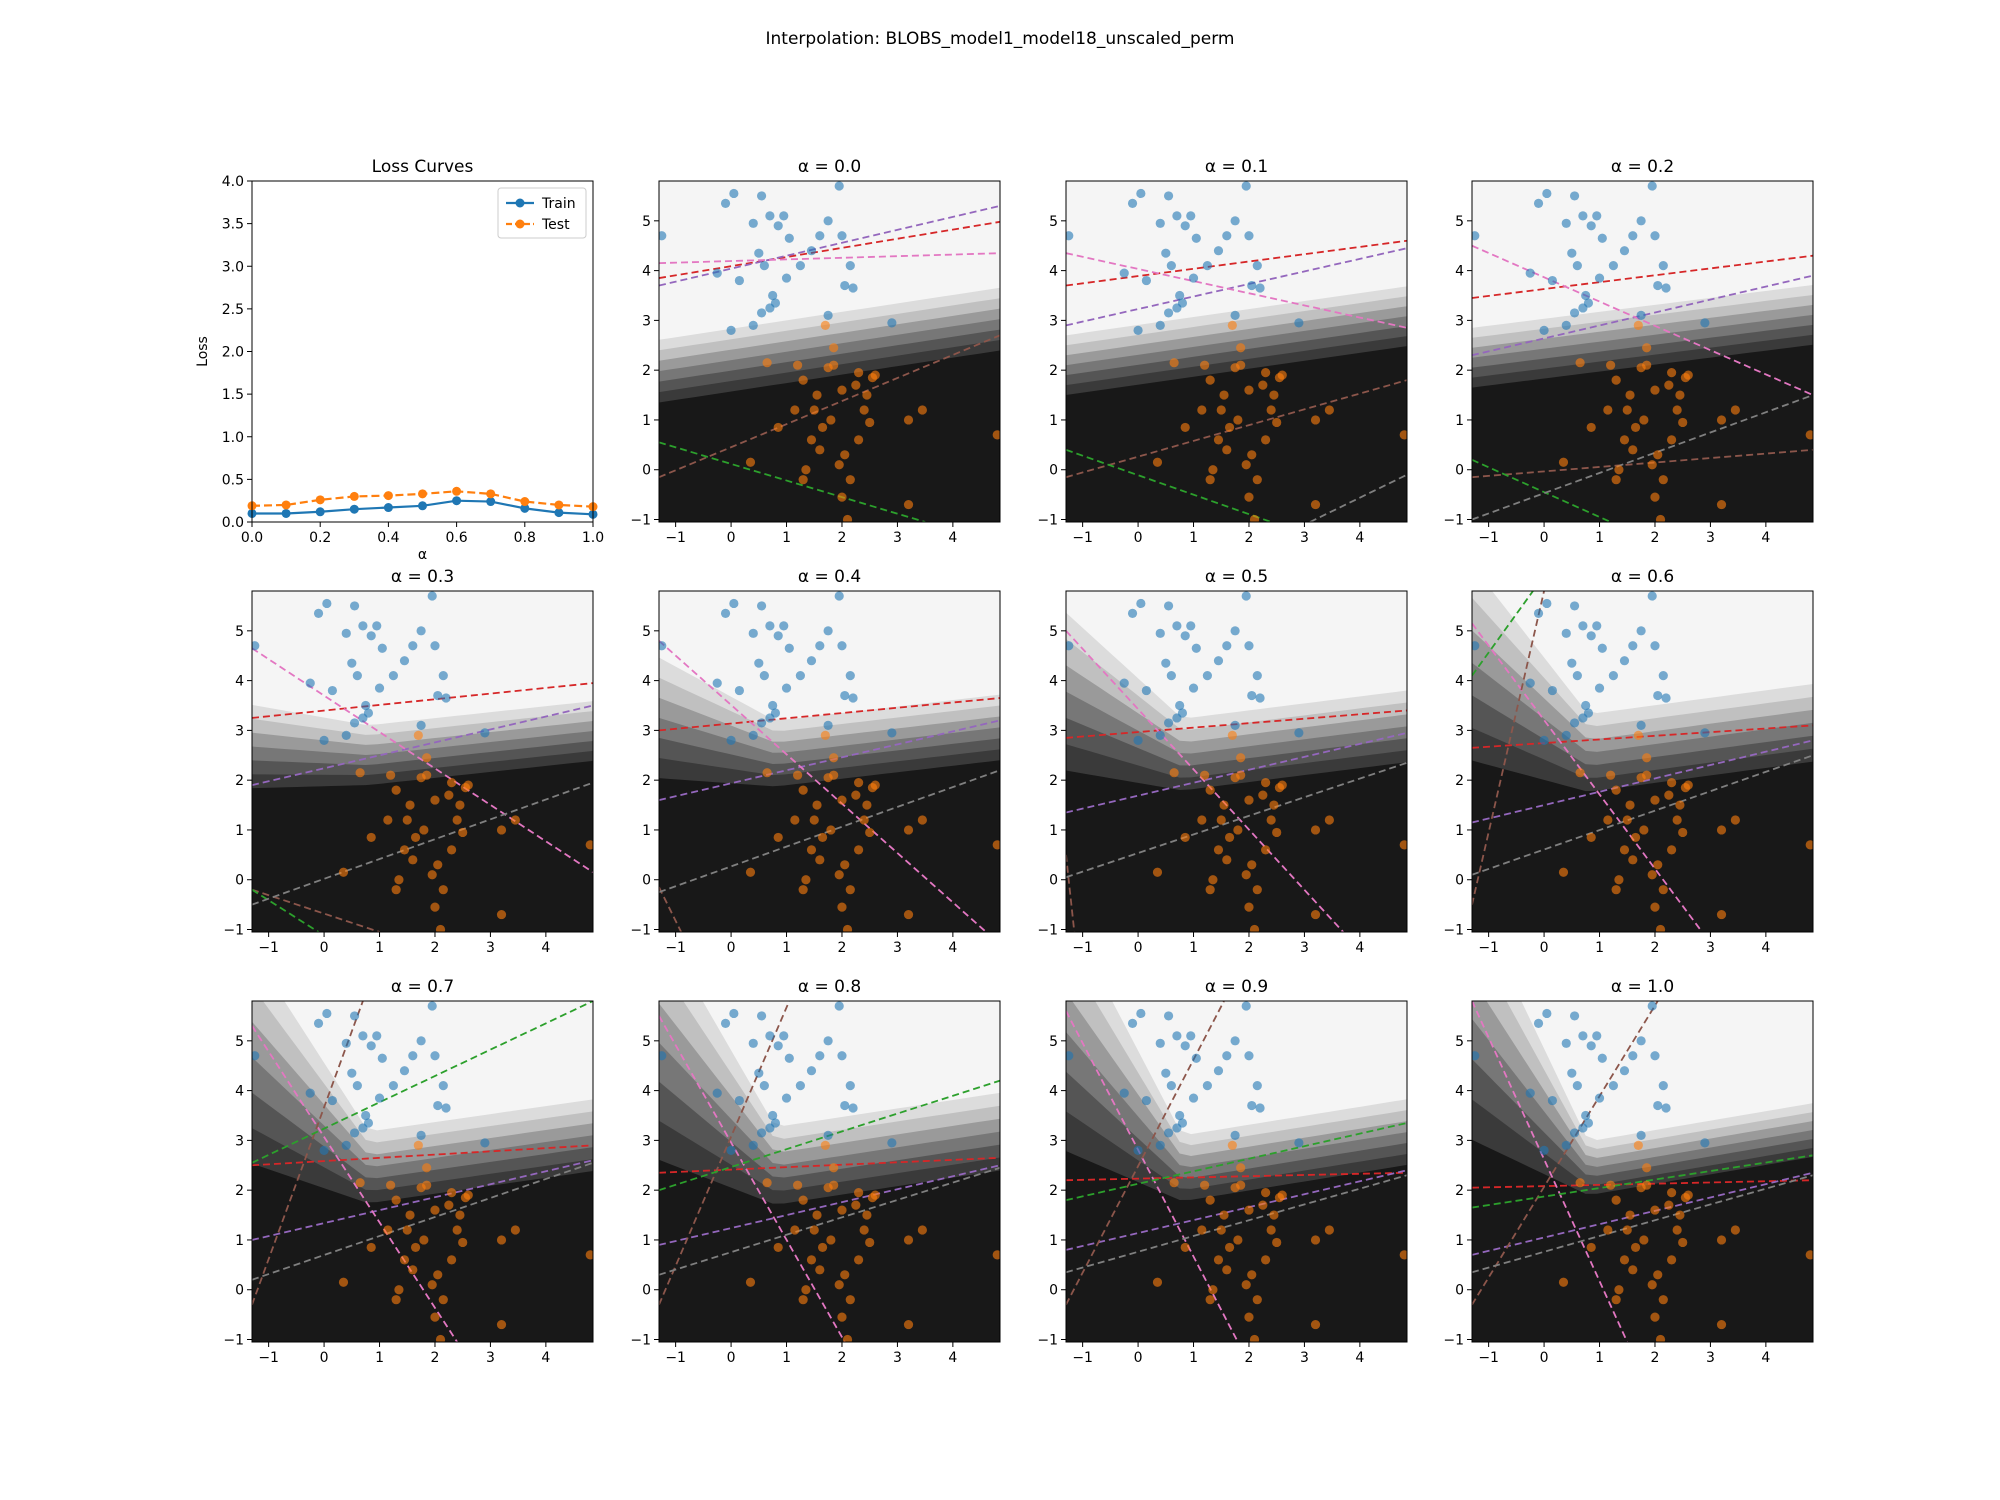 The image size is (2000, 1500). What do you see at coordinates (491, 494) in the screenshot?
I see `series-point-test` at bounding box center [491, 494].